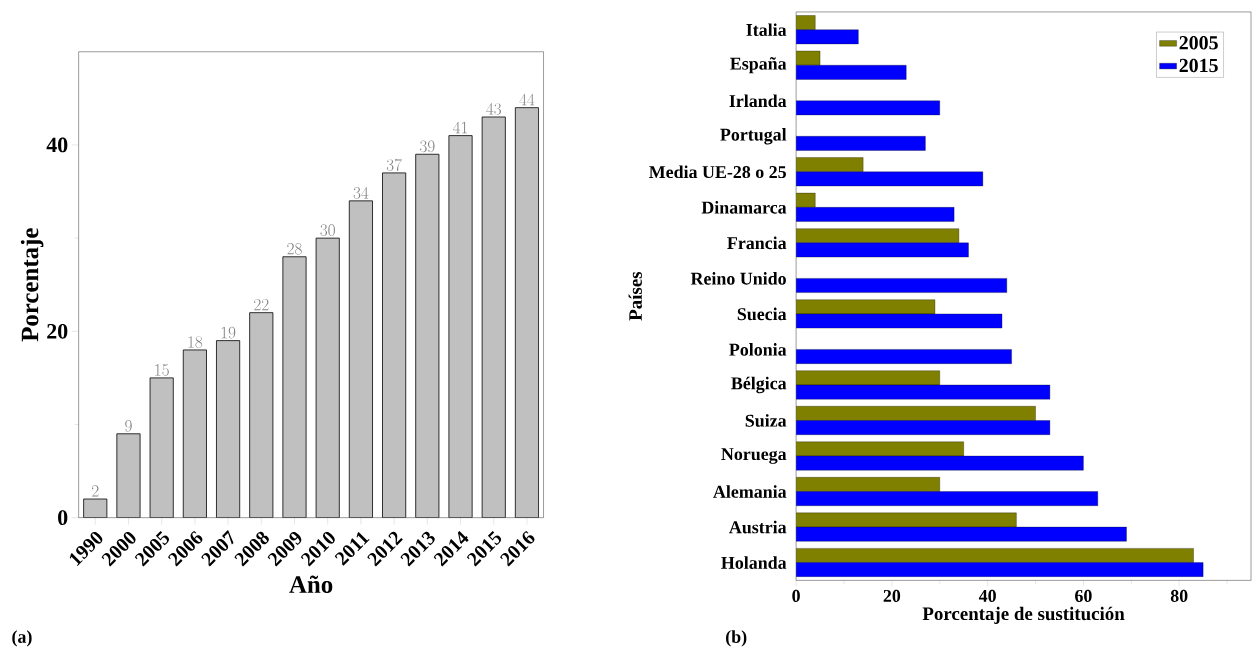 This screenshot has width=1257, height=656. I want to click on data-label: 41, so click(460, 127).